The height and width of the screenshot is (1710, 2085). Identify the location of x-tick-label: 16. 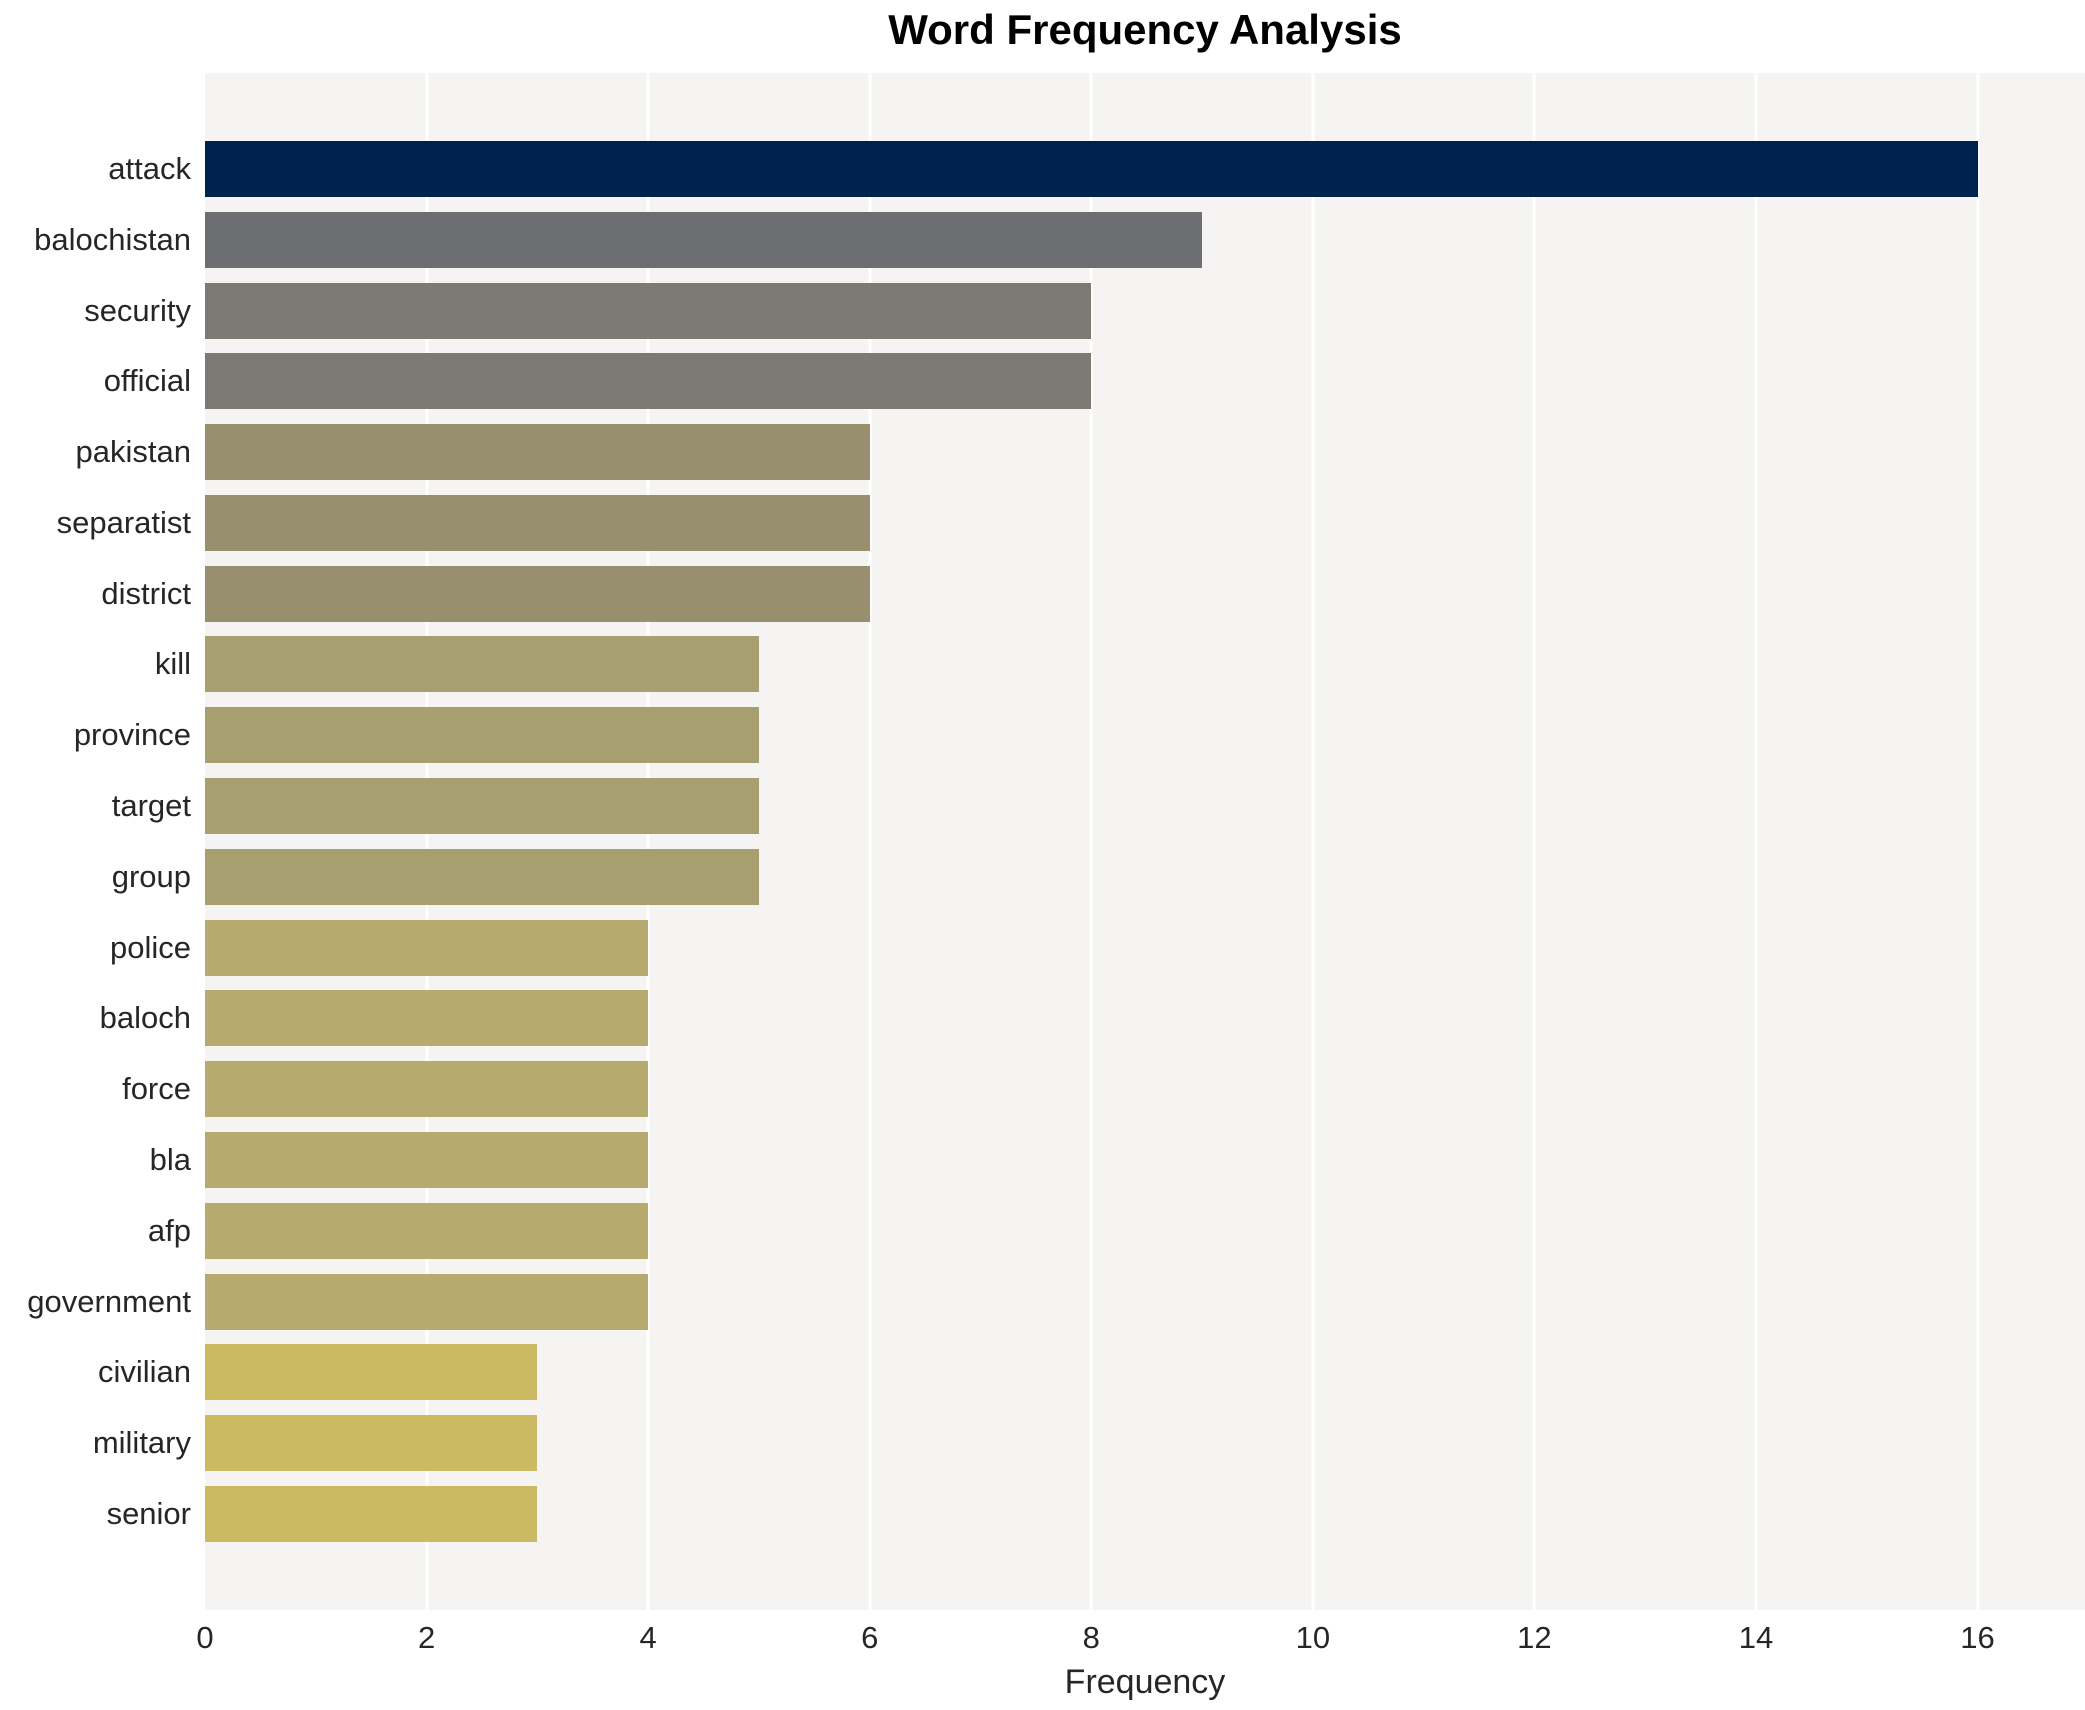
(1977, 1637).